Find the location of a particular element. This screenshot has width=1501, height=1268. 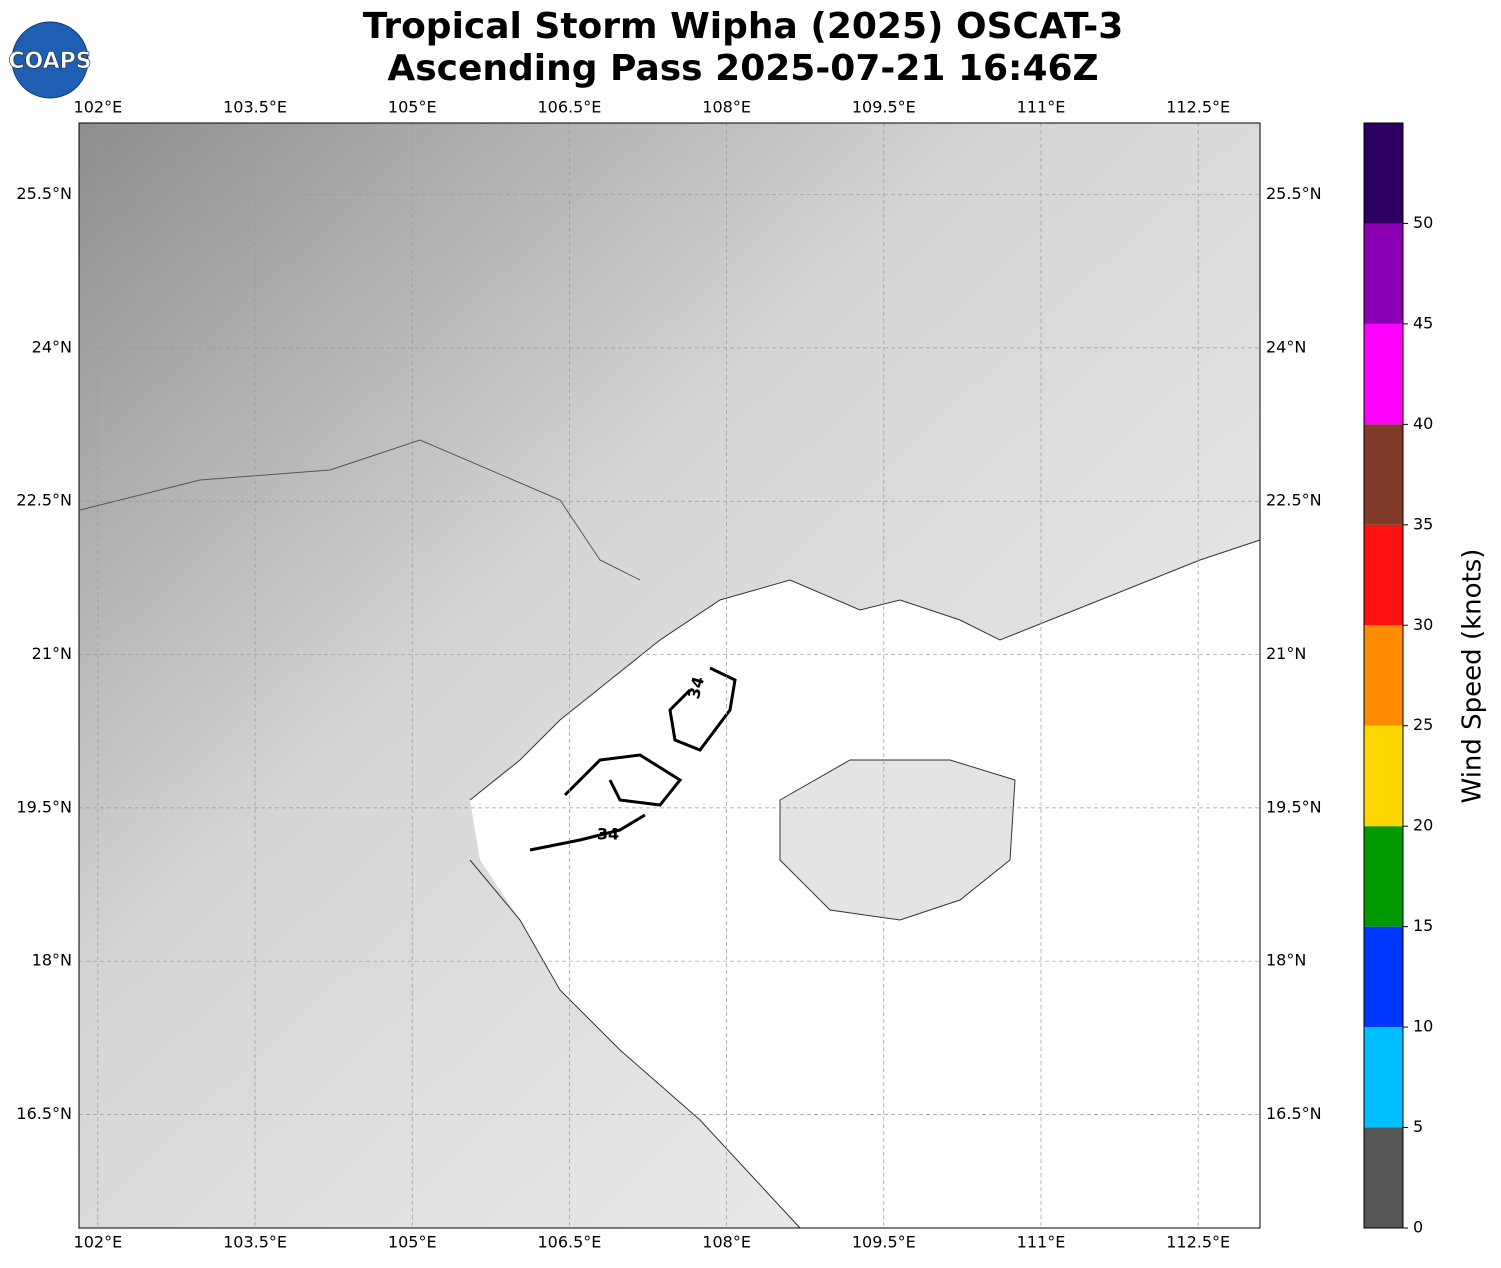

colorbar-tick-label: 25 is located at coordinates (1423, 724).